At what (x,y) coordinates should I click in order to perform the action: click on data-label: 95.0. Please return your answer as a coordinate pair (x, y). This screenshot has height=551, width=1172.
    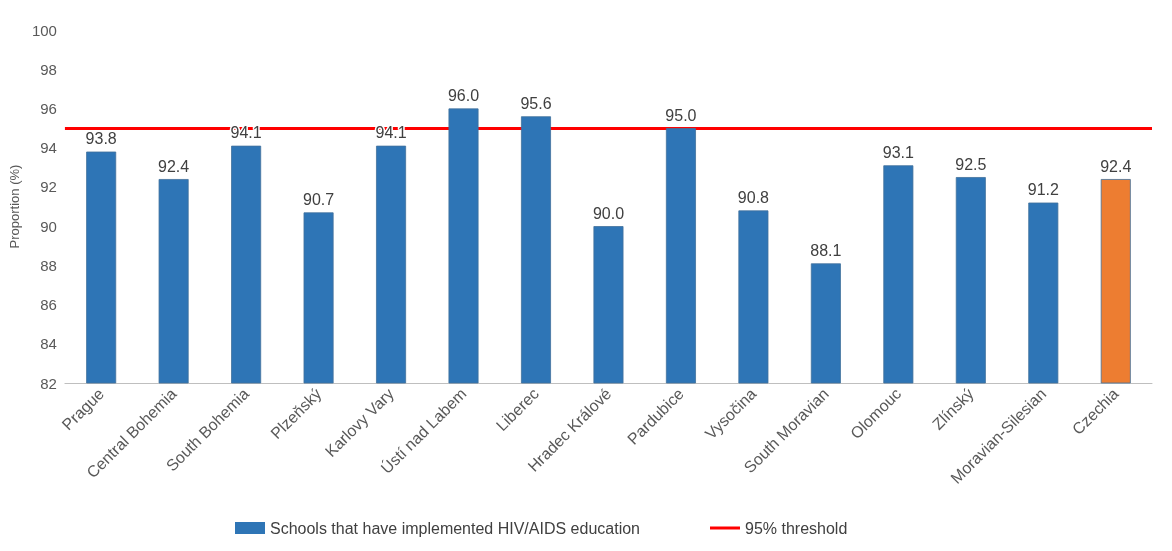
    Looking at the image, I should click on (681, 115).